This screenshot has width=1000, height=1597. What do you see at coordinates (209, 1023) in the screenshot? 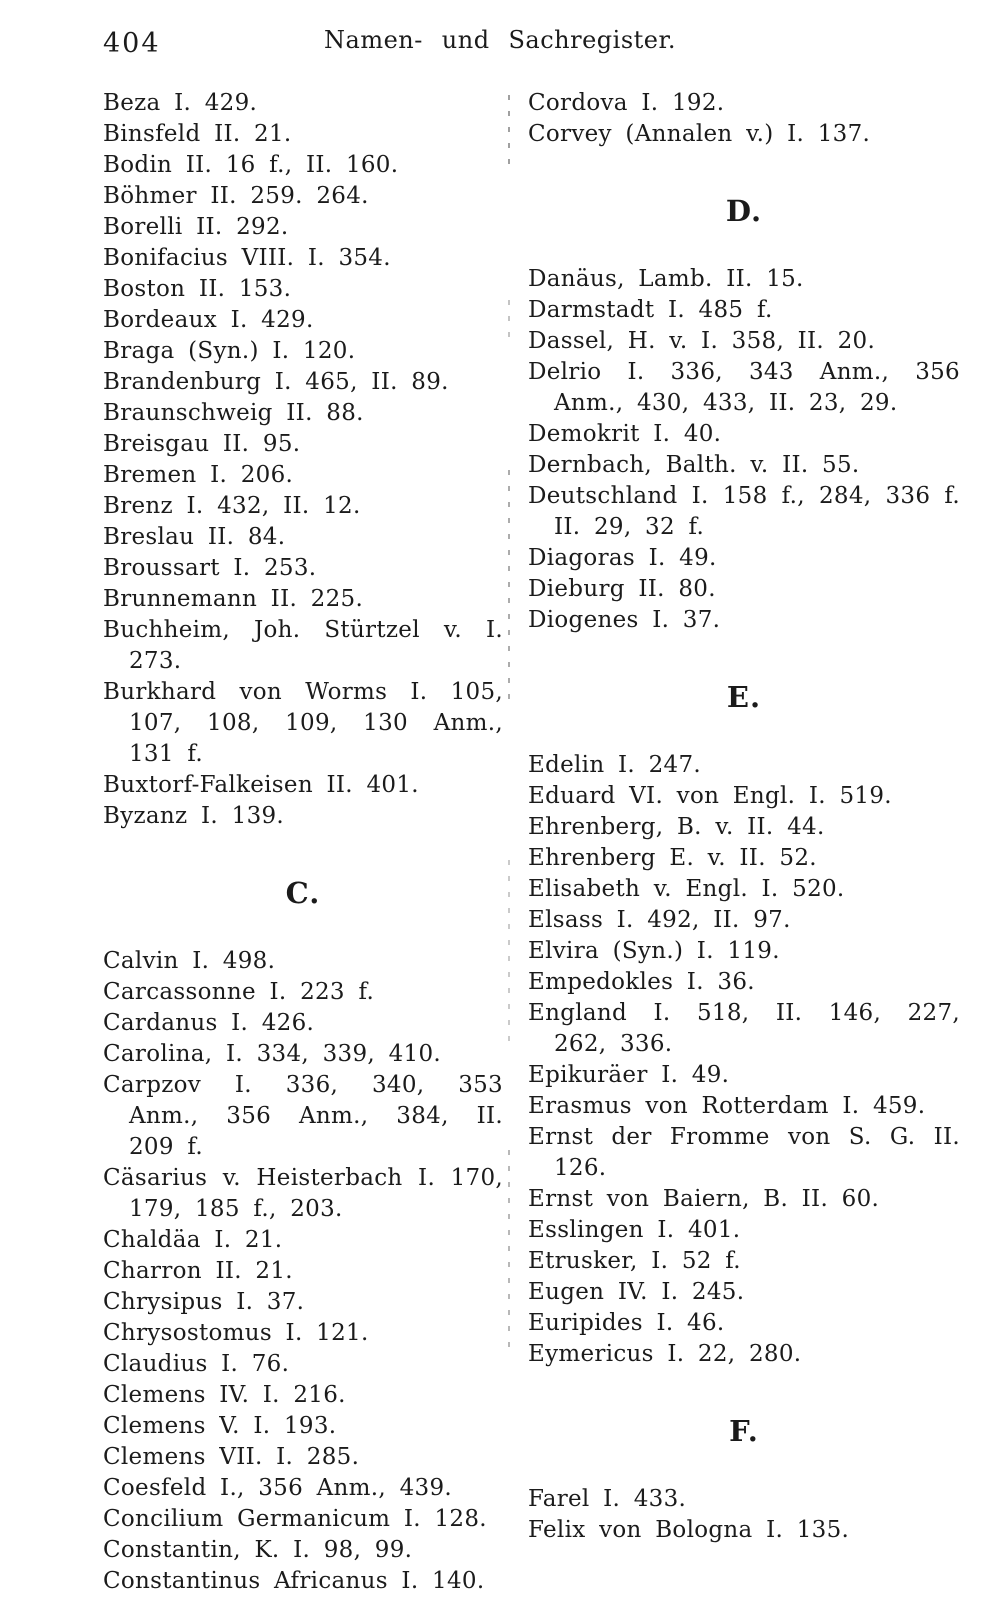
I see `index-entry: Cardanus I. 426.` at bounding box center [209, 1023].